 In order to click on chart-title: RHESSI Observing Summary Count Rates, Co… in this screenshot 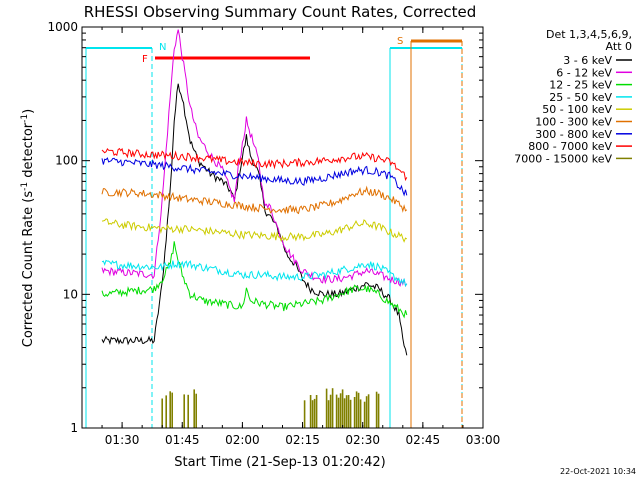, I will do `click(280, 12)`.